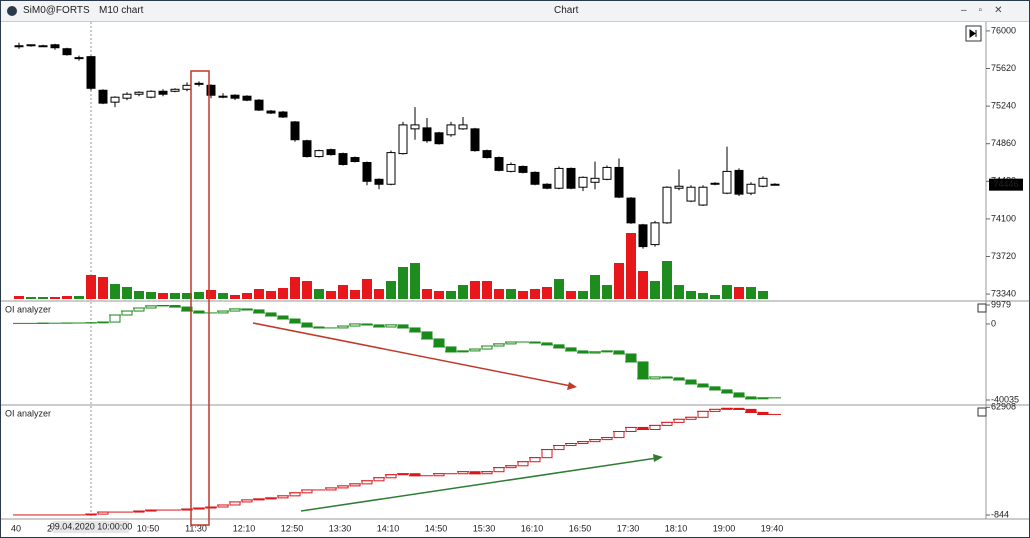 The width and height of the screenshot is (1030, 538). What do you see at coordinates (1001, 304) in the screenshot?
I see `y-tick-label: 9979` at bounding box center [1001, 304].